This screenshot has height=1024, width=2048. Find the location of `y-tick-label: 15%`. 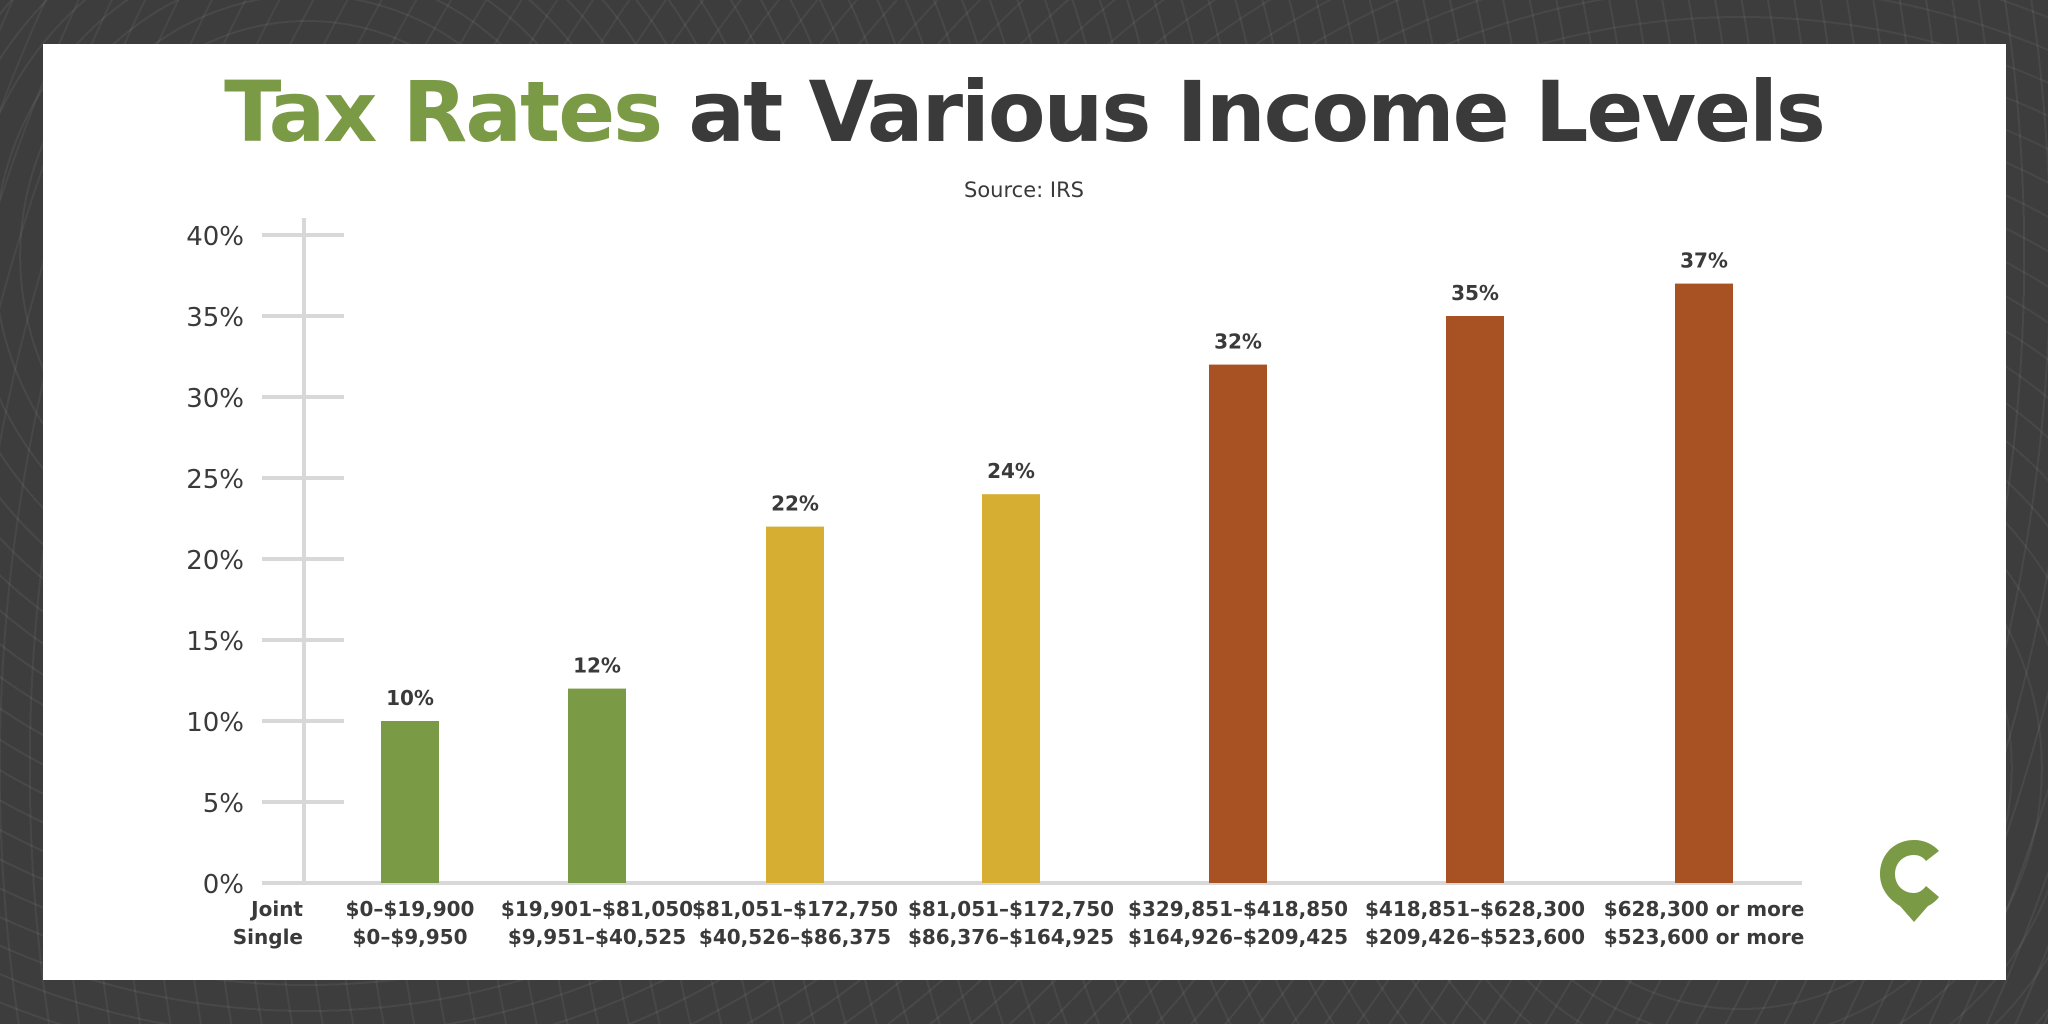

y-tick-label: 15% is located at coordinates (215, 642).